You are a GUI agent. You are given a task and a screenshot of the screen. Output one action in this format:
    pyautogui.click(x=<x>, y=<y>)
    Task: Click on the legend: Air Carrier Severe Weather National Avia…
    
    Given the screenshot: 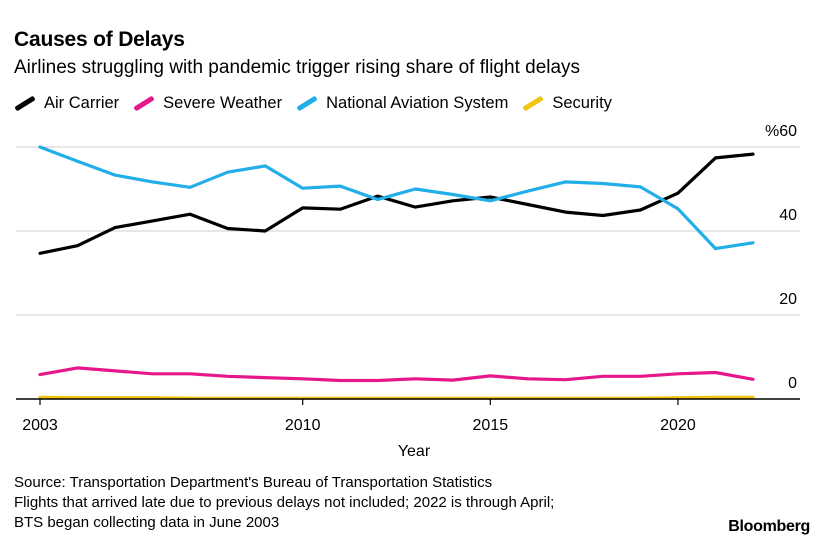 What is the action you would take?
    pyautogui.click(x=320, y=103)
    